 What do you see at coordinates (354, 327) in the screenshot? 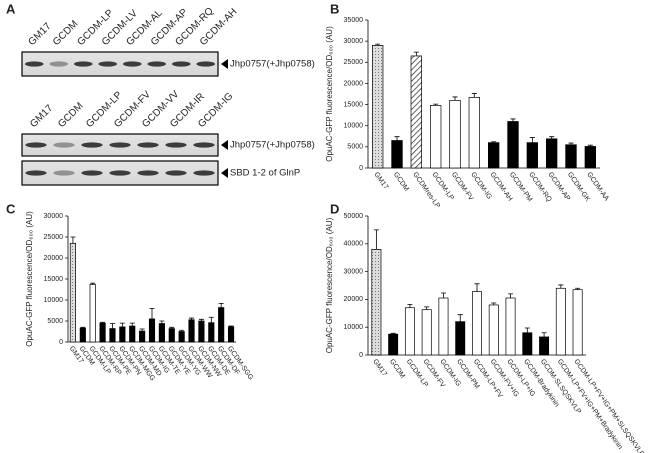
I see `y-tick-label: 10000` at bounding box center [354, 327].